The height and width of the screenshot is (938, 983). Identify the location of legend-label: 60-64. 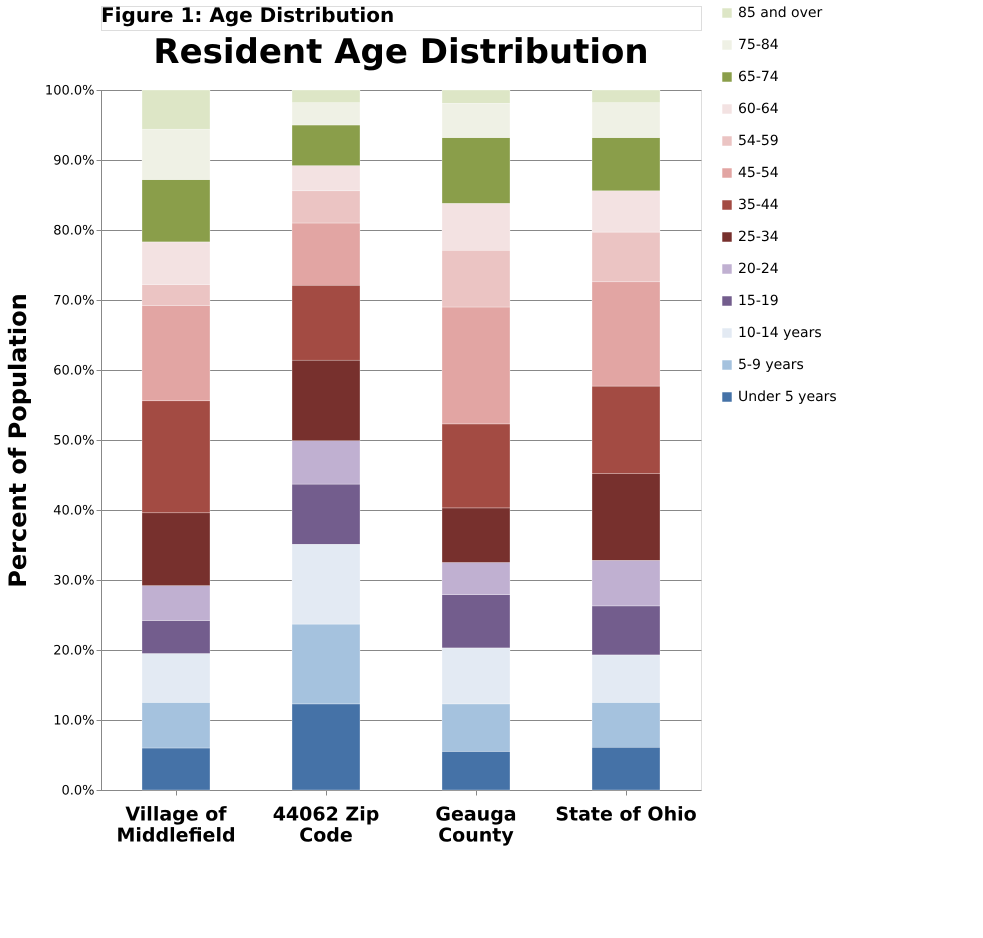
(758, 109).